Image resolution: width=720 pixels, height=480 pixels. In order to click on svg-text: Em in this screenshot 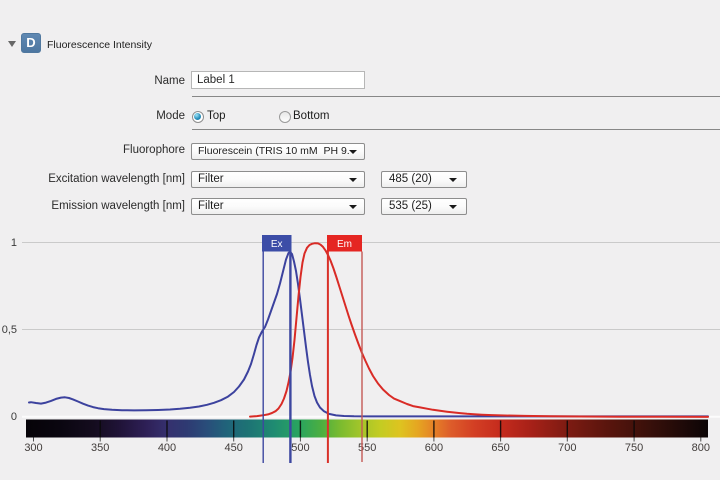, I will do `click(344, 244)`.